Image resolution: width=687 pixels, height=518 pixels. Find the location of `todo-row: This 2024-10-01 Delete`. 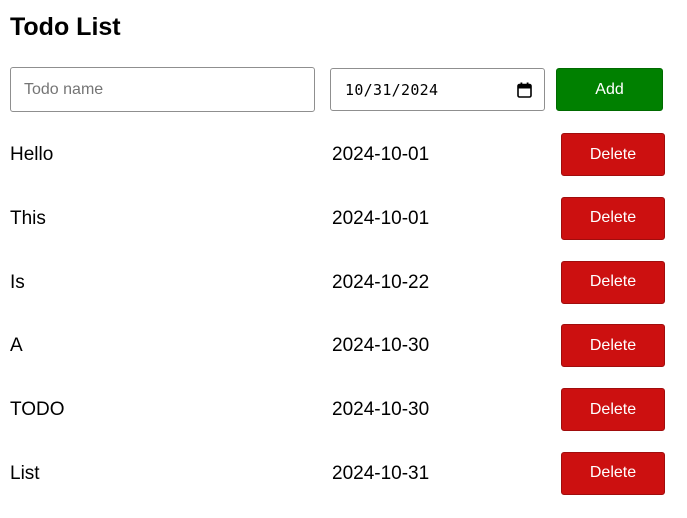

todo-row: This 2024-10-01 Delete is located at coordinates (343, 220).